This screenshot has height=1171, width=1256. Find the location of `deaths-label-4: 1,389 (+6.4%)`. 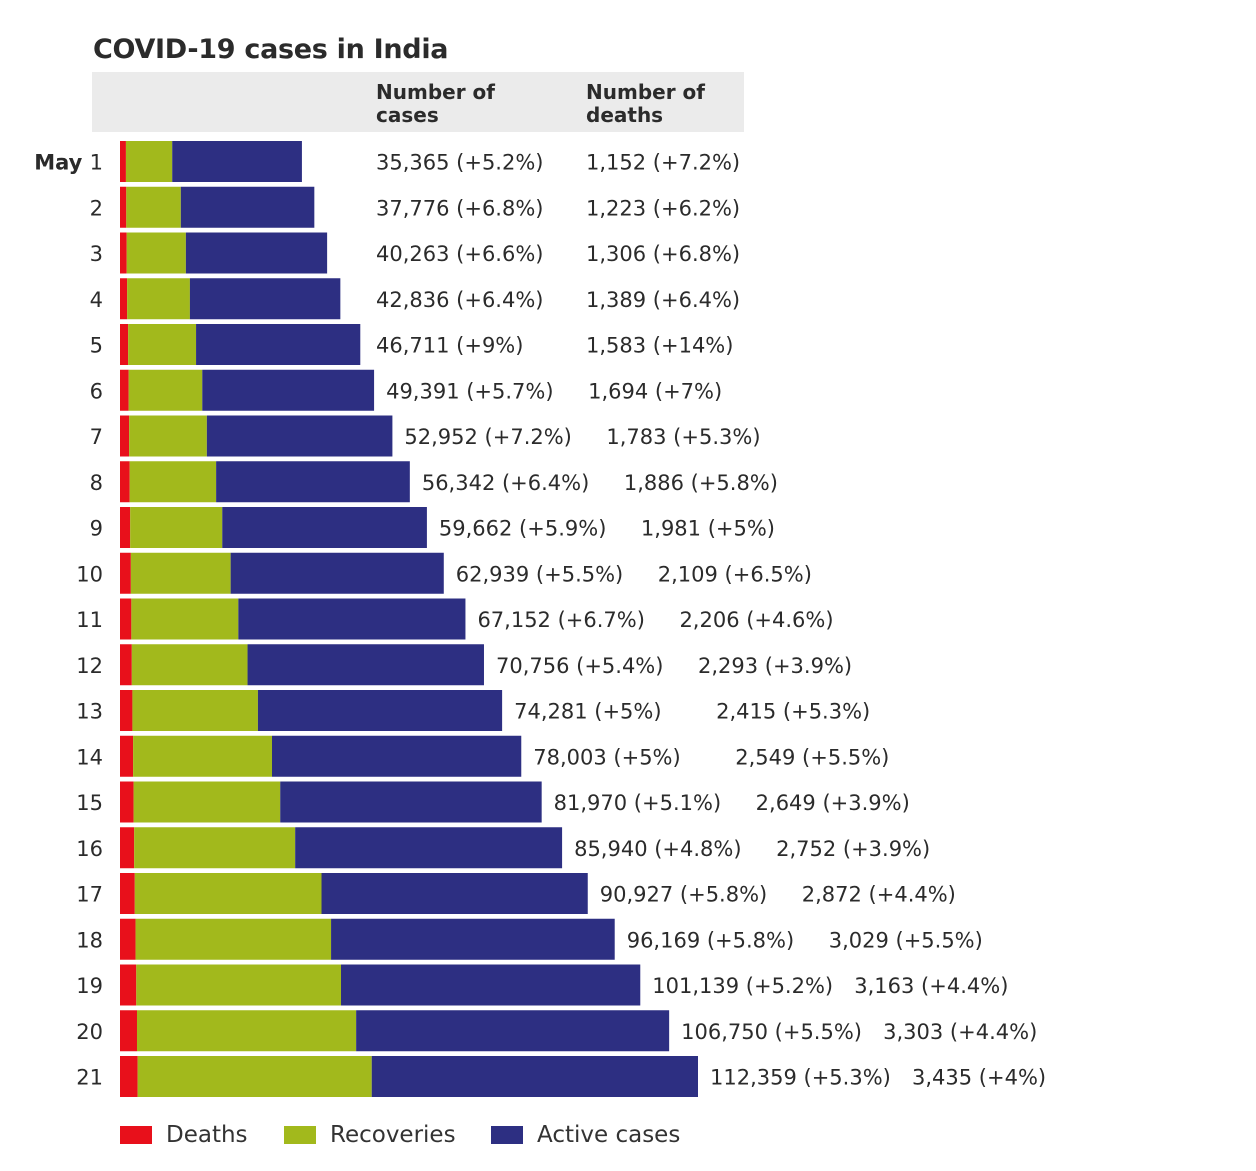

deaths-label-4: 1,389 (+6.4%) is located at coordinates (663, 300).